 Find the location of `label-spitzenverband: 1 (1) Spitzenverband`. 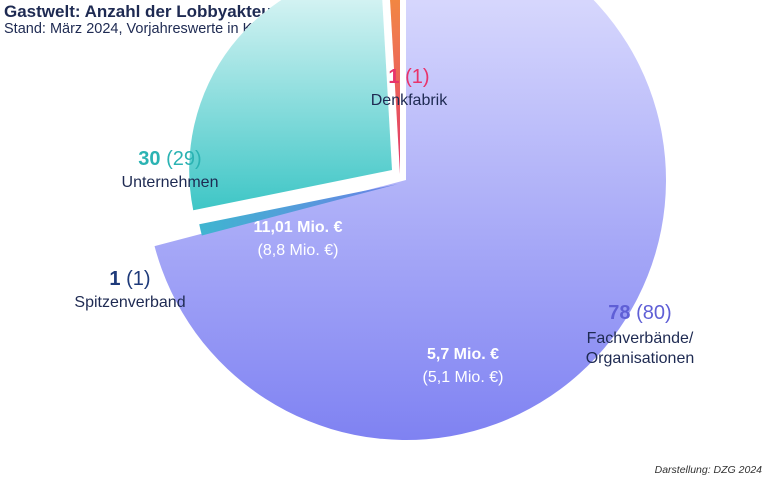

label-spitzenverband: 1 (1) Spitzenverband is located at coordinates (130, 290).